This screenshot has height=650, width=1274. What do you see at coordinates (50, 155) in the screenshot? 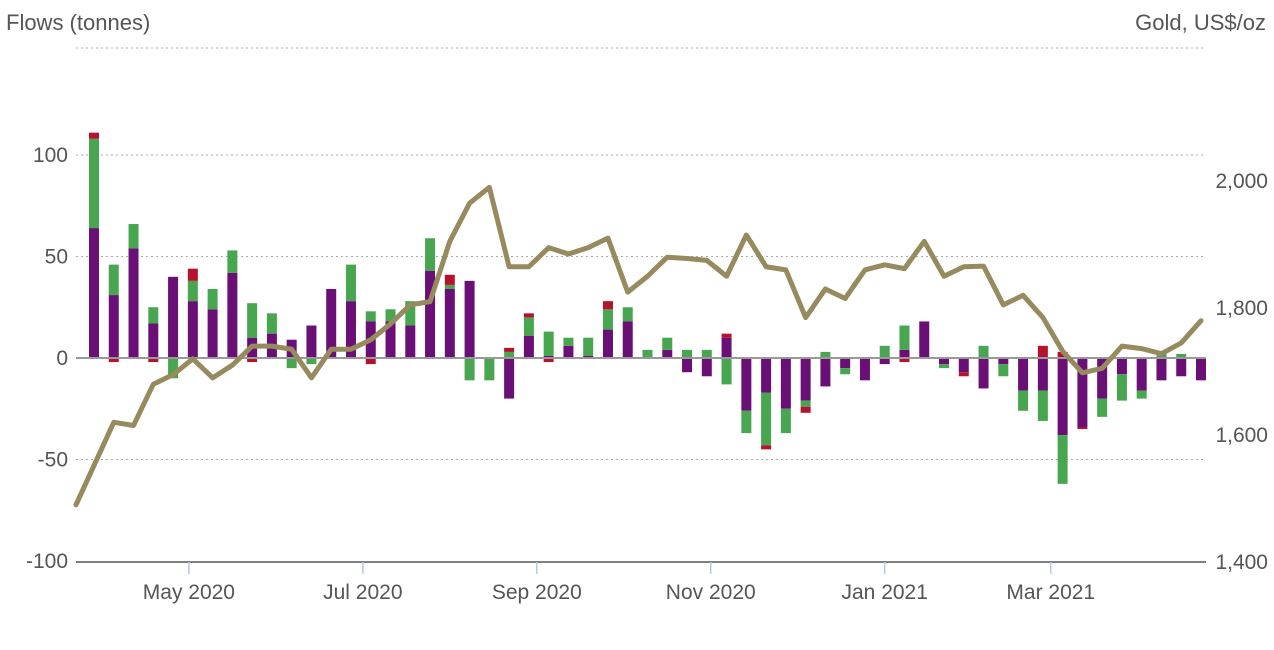
I see `left-y-tick-label: 100` at bounding box center [50, 155].